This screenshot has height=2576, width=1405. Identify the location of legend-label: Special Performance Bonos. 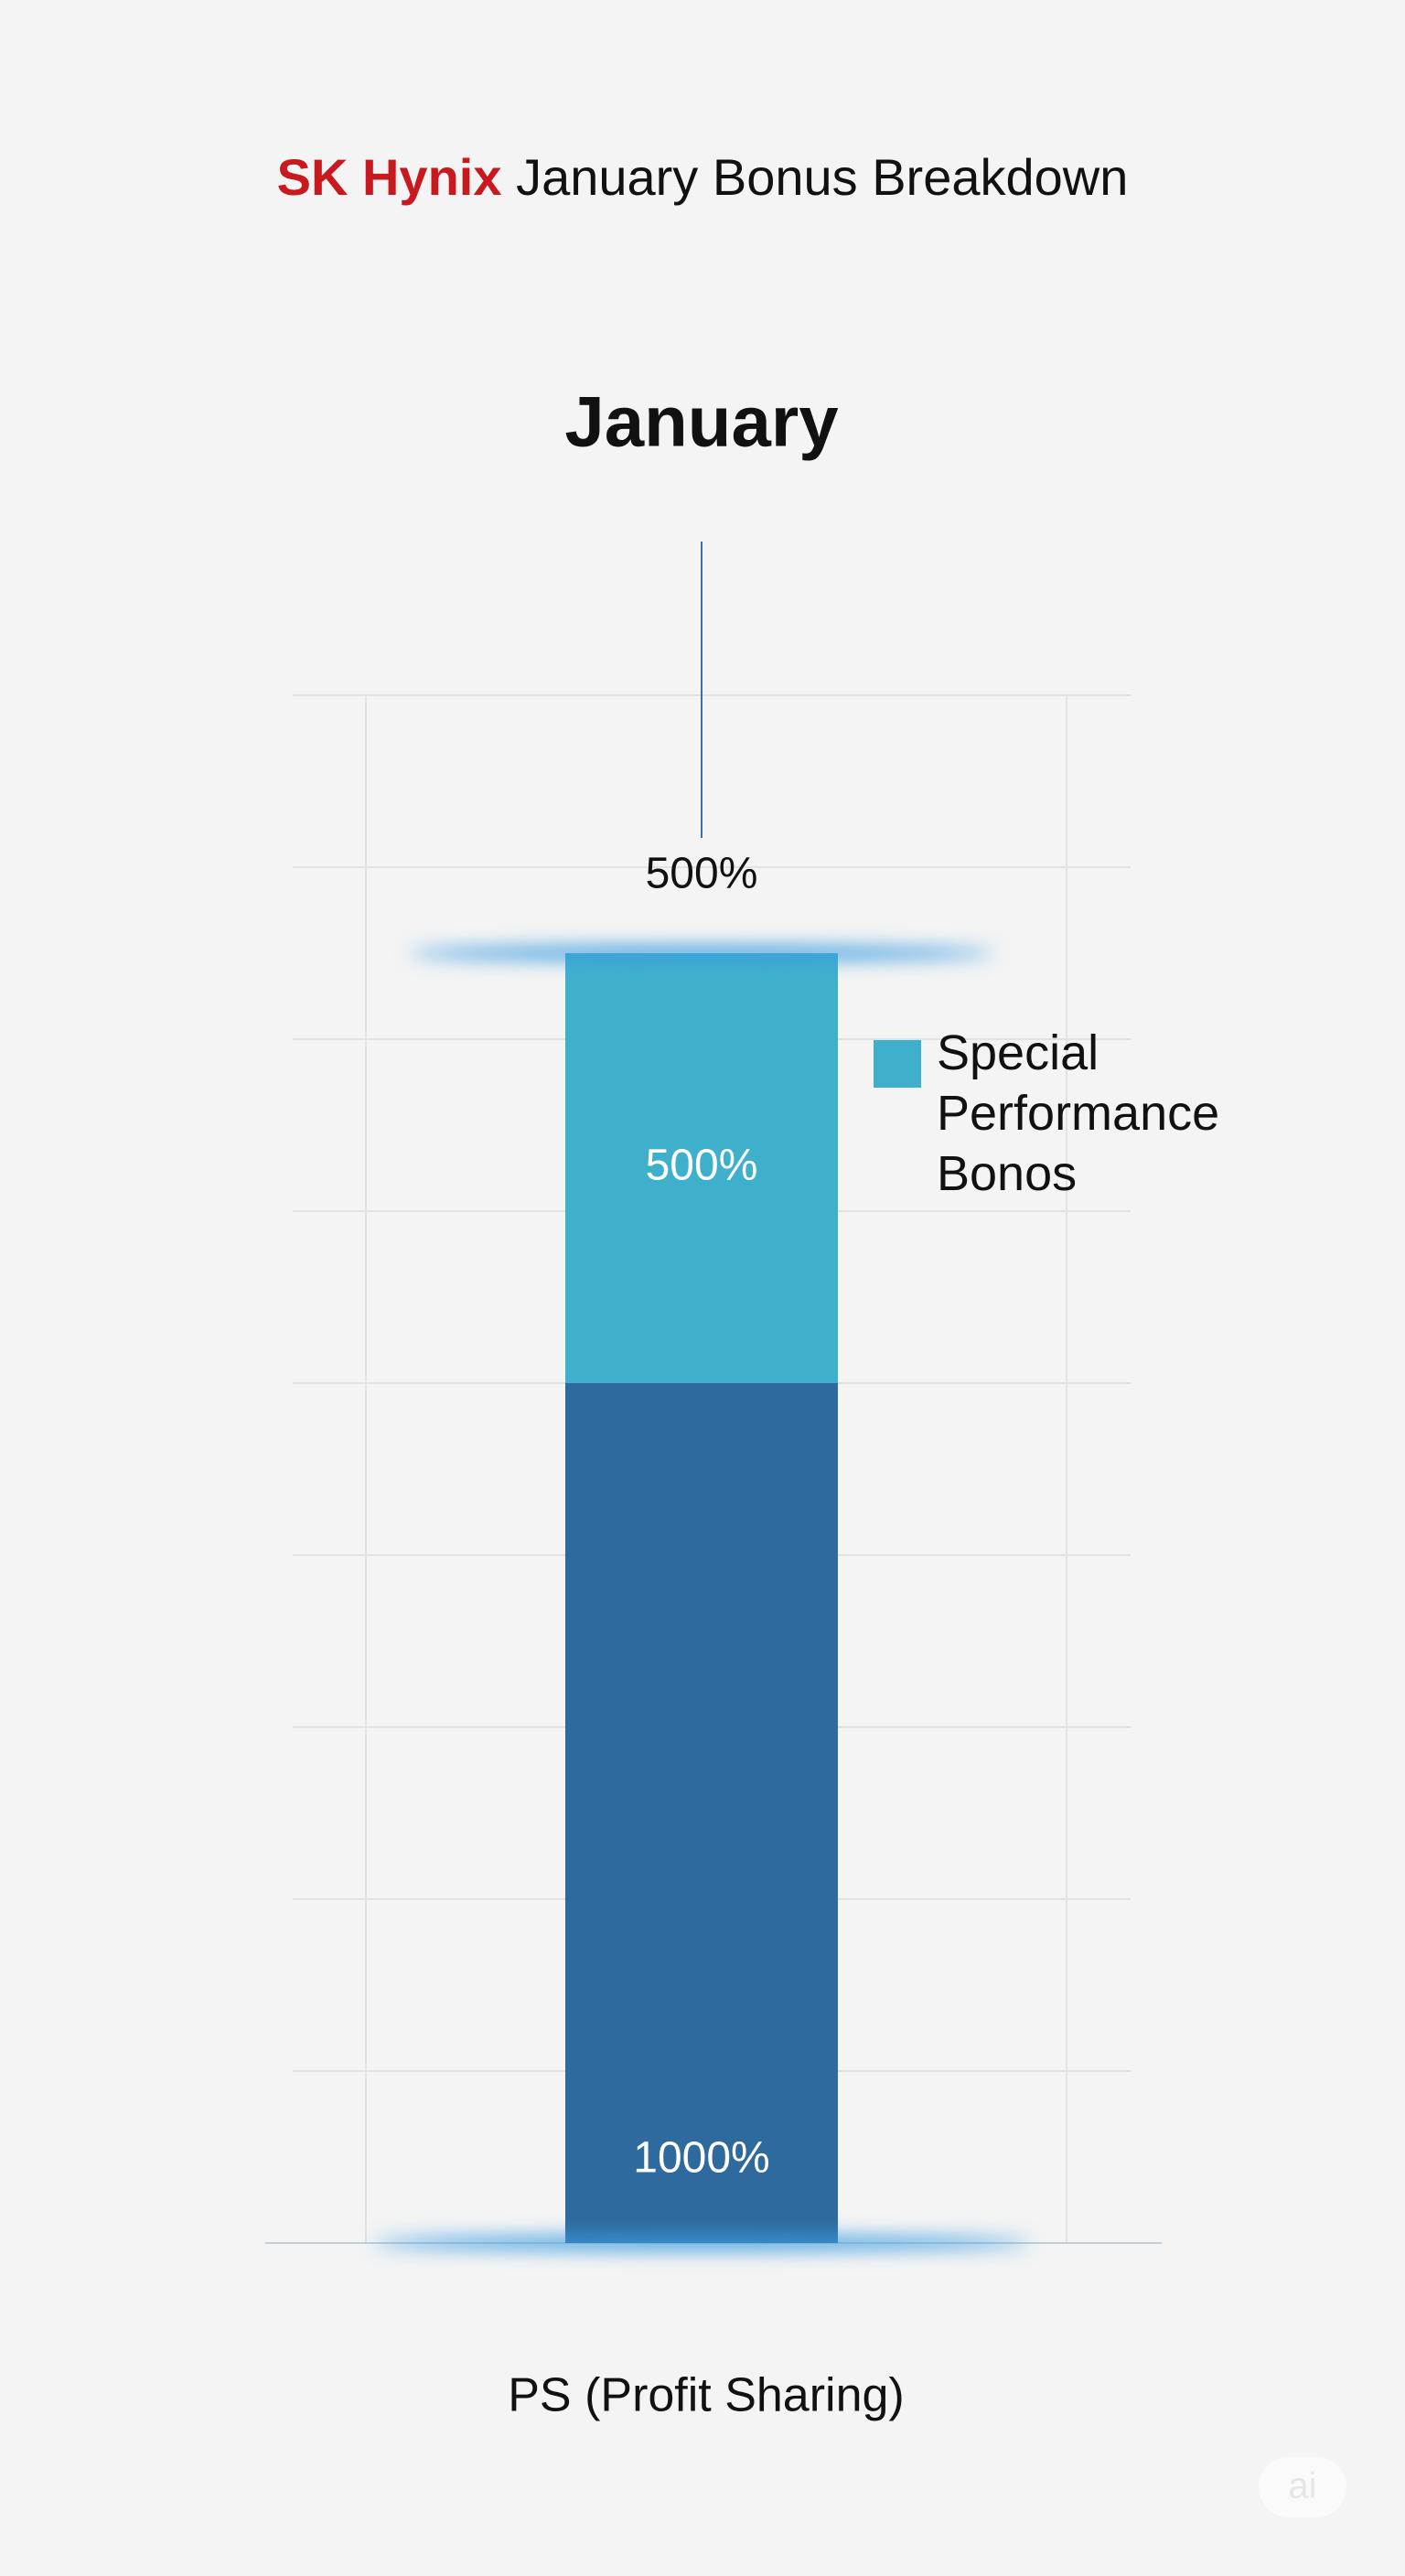
(1078, 1113).